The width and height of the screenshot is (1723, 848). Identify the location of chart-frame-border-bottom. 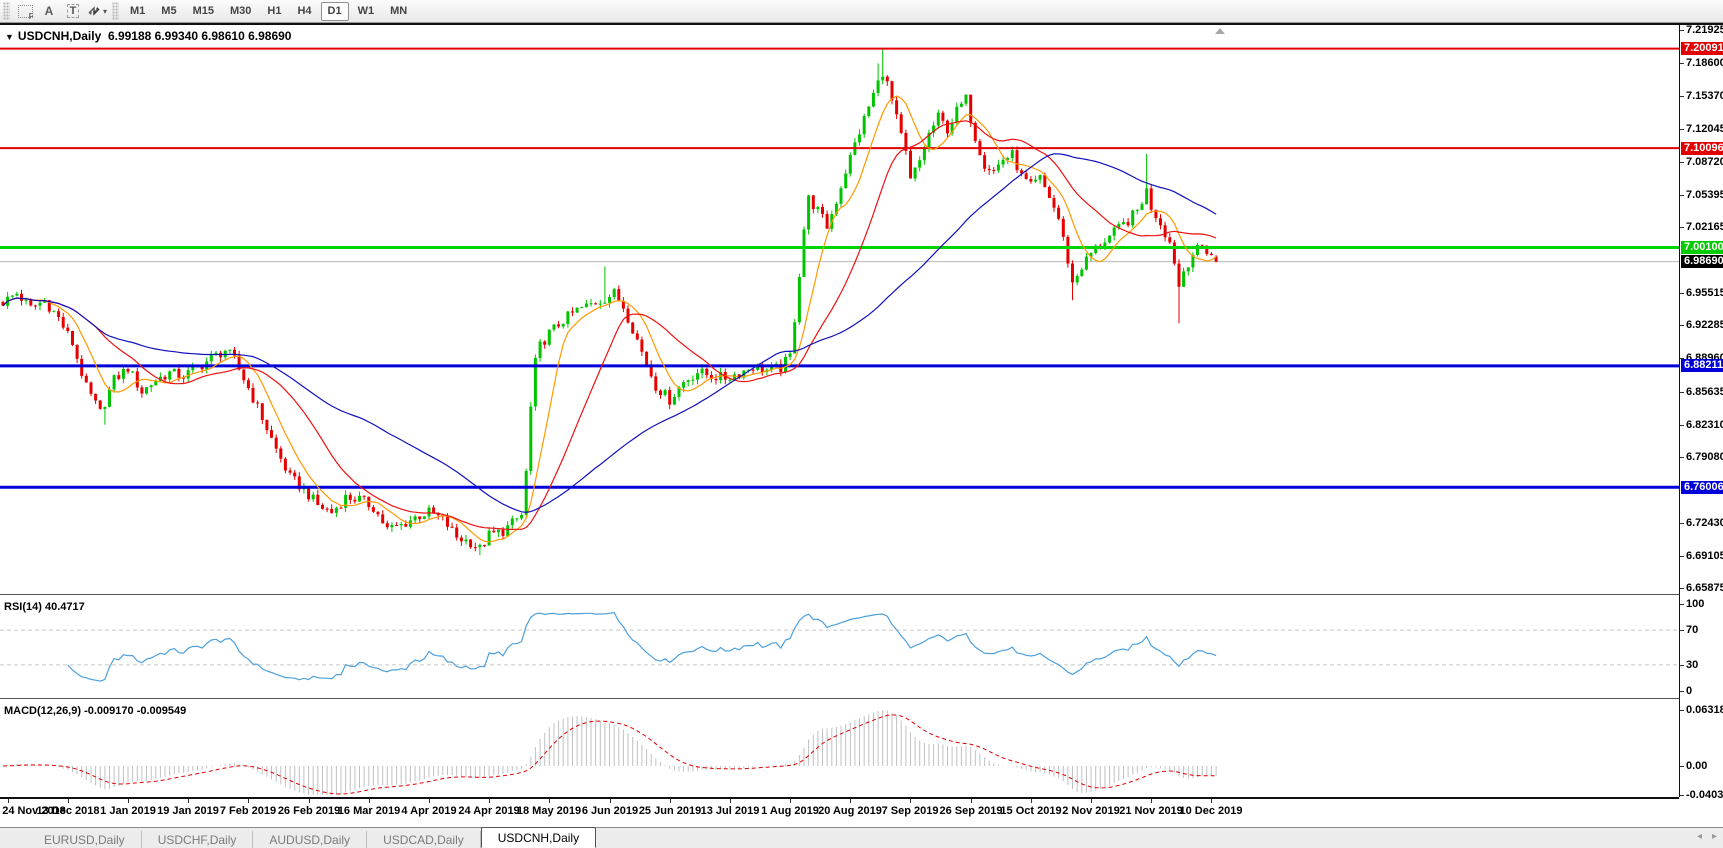
(839, 798).